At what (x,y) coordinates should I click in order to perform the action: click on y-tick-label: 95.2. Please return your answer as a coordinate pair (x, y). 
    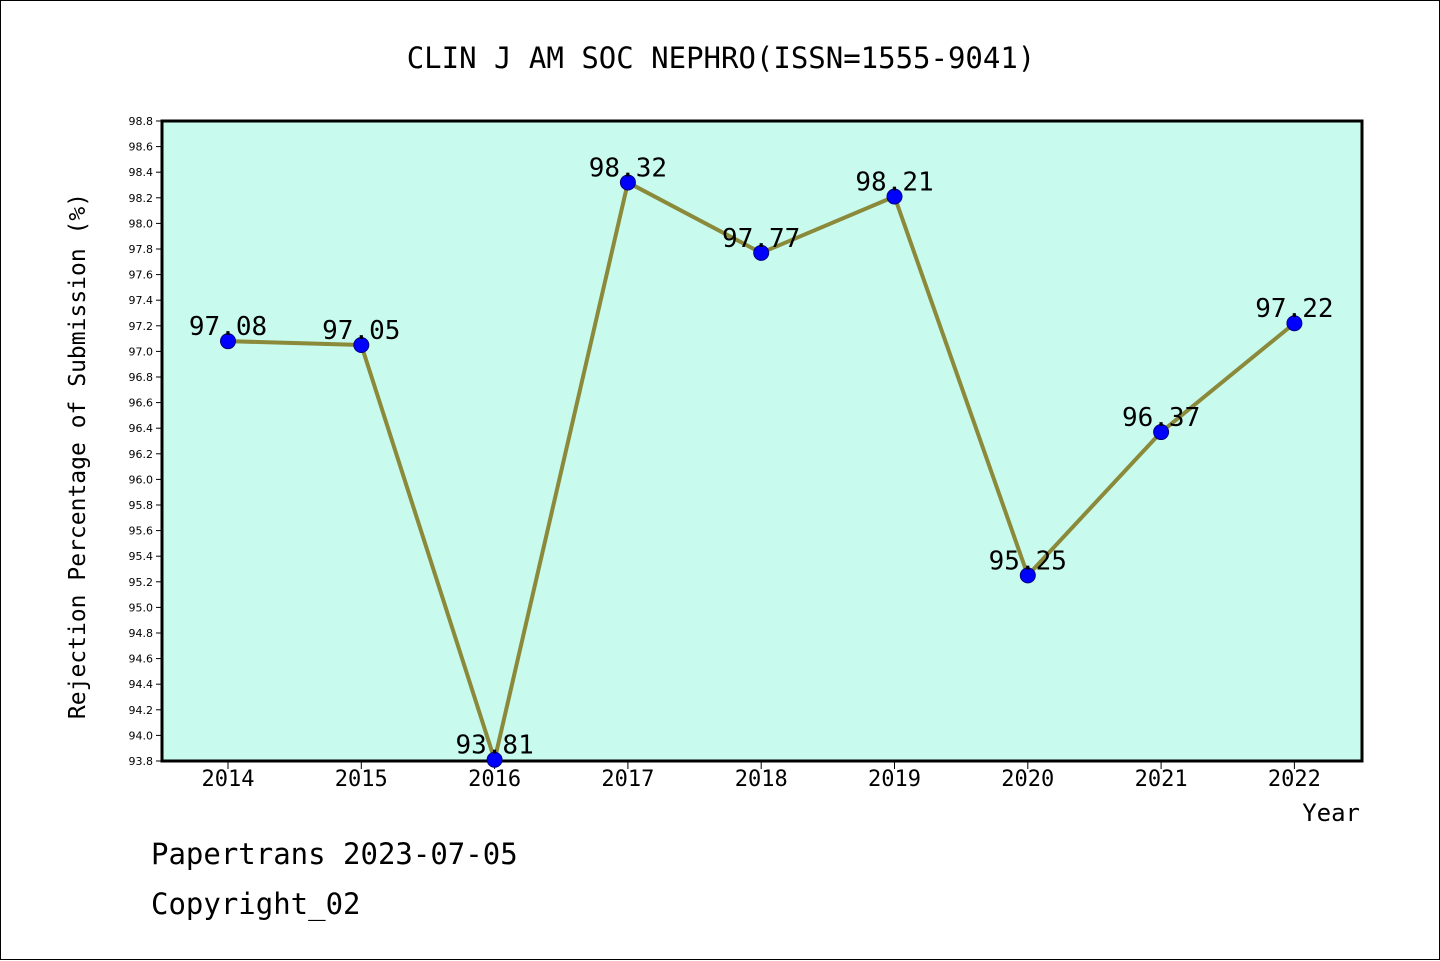
    Looking at the image, I should click on (141, 582).